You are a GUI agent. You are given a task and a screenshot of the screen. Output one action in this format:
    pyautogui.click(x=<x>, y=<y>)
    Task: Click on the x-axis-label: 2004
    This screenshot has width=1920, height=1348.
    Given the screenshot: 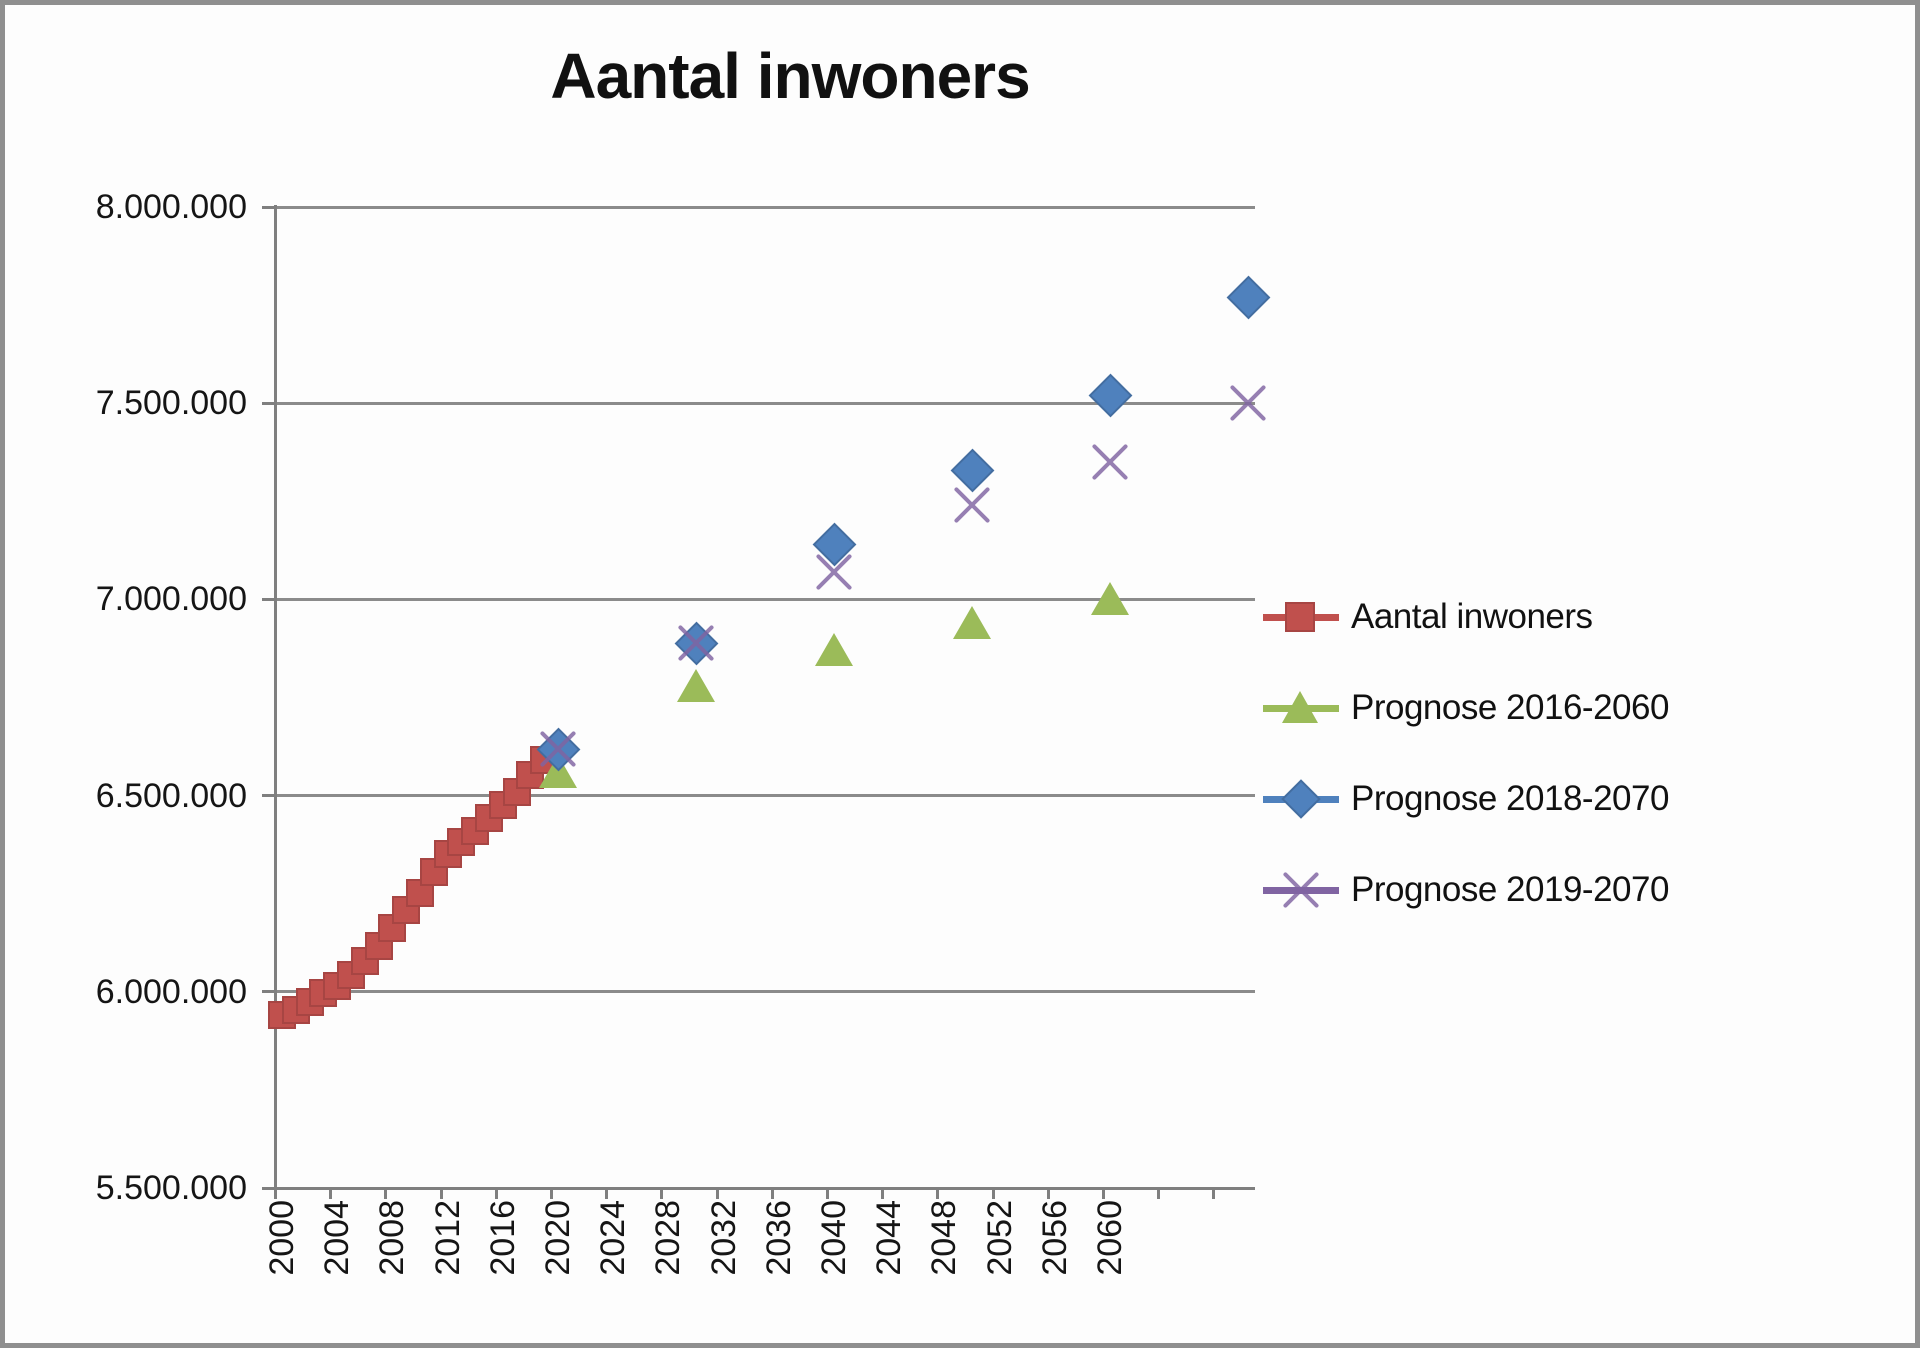 What is the action you would take?
    pyautogui.click(x=337, y=1238)
    